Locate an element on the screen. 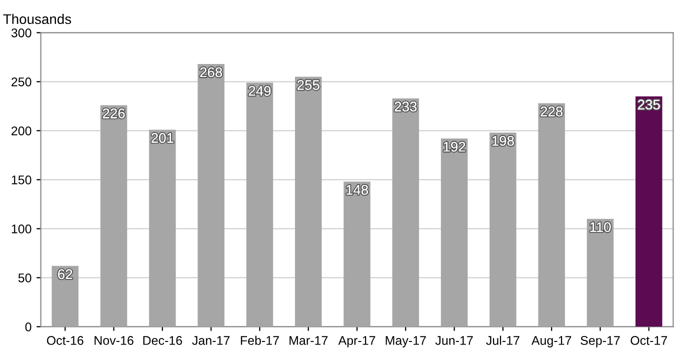 The height and width of the screenshot is (363, 680). y-tick-label: 50 is located at coordinates (25, 277).